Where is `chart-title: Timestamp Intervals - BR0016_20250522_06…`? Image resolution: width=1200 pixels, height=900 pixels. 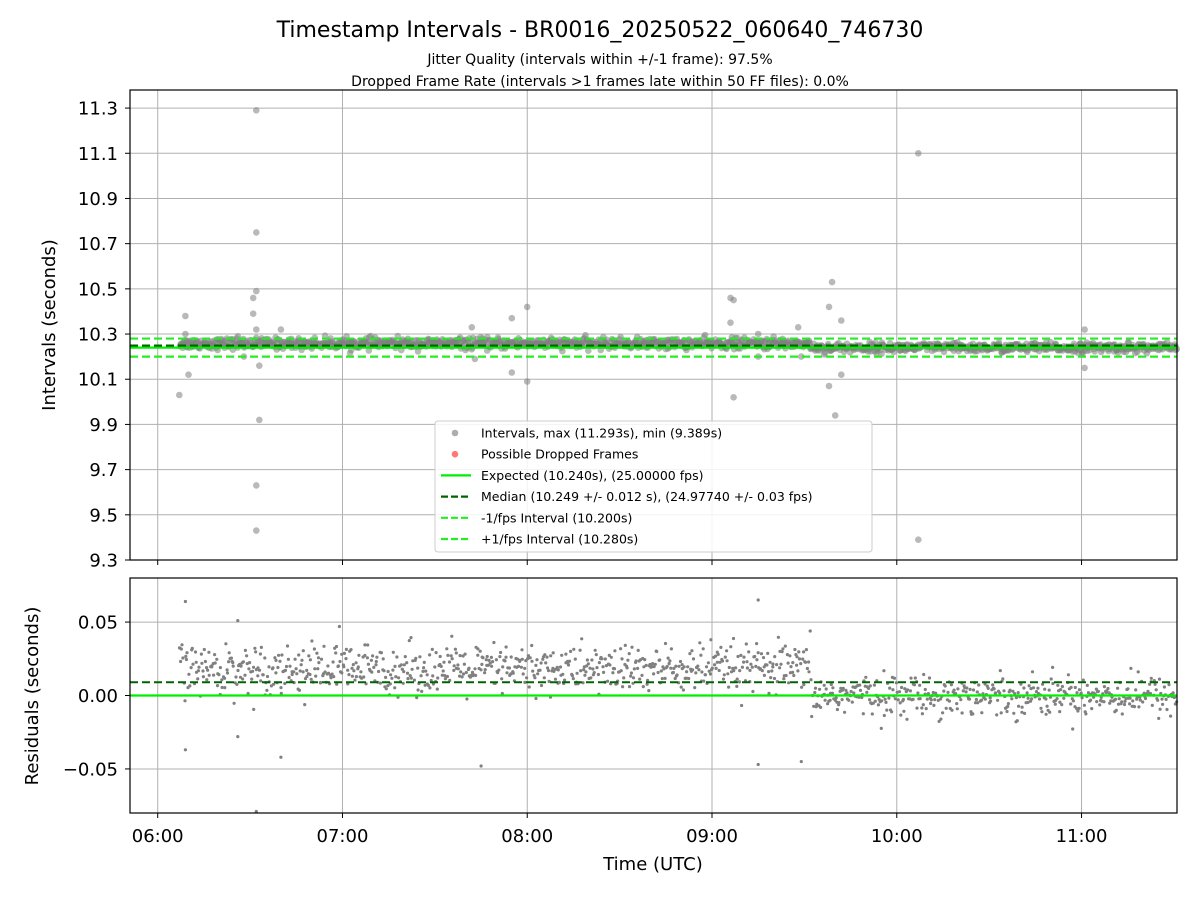
chart-title: Timestamp Intervals - BR0016_20250522_06… is located at coordinates (600, 30).